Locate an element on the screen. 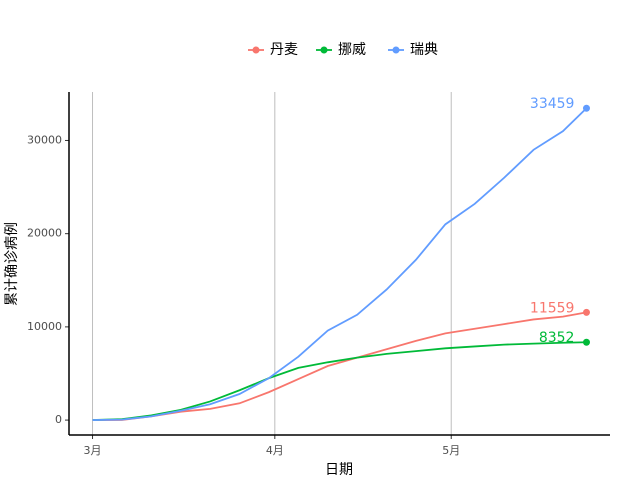  legend-label: 丹麦 is located at coordinates (284, 50).